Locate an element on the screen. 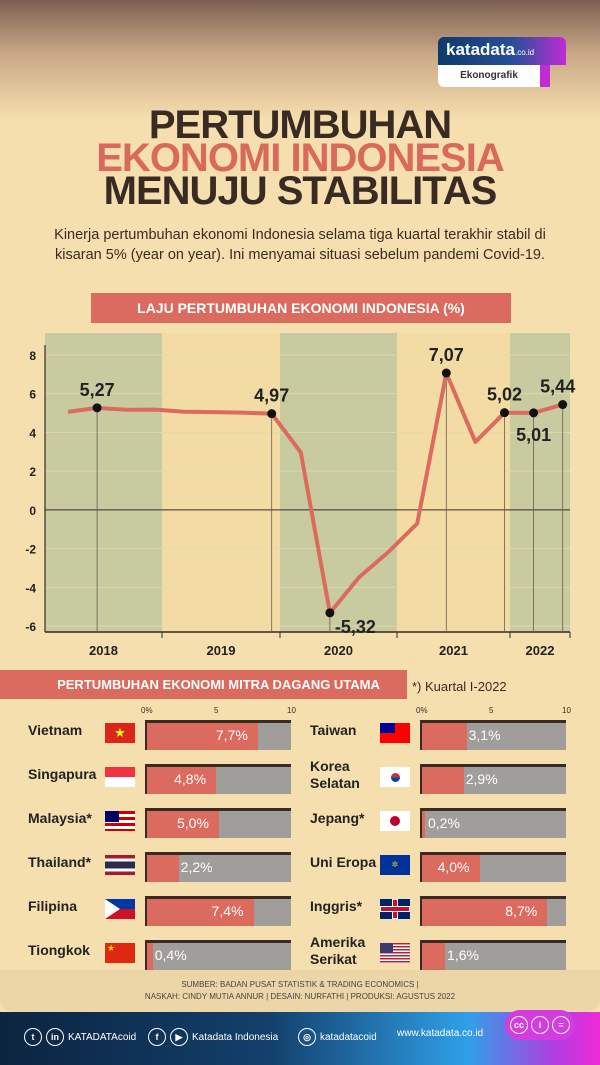 This screenshot has width=600, height=1065. y-tick-label: 4 is located at coordinates (32, 433).